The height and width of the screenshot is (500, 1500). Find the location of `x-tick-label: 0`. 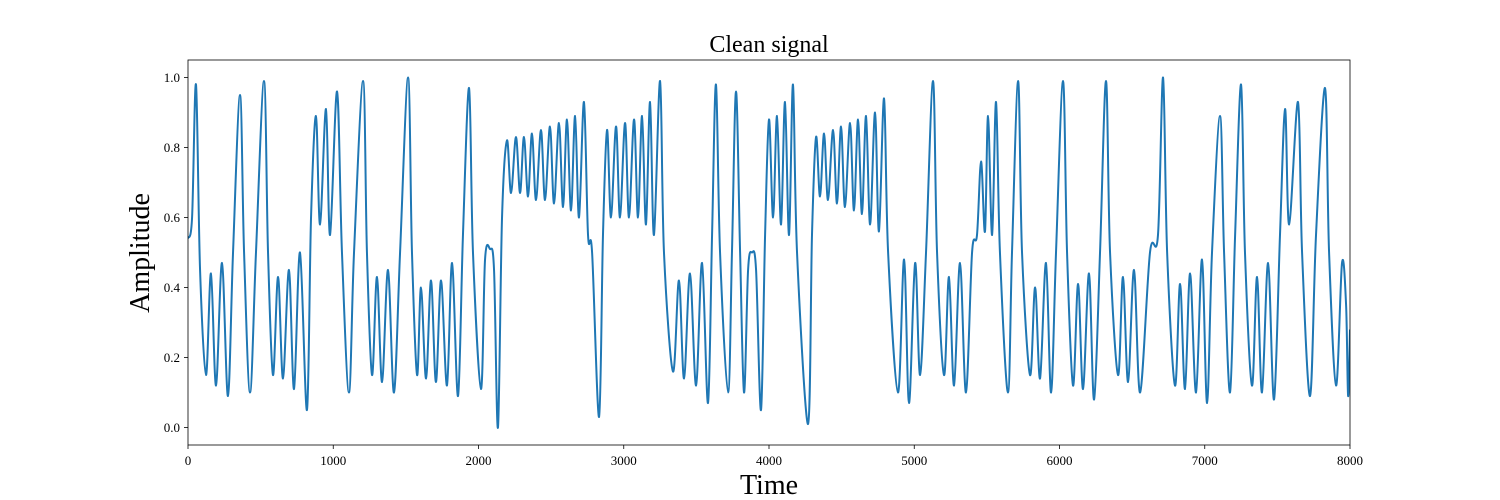

x-tick-label: 0 is located at coordinates (188, 460).